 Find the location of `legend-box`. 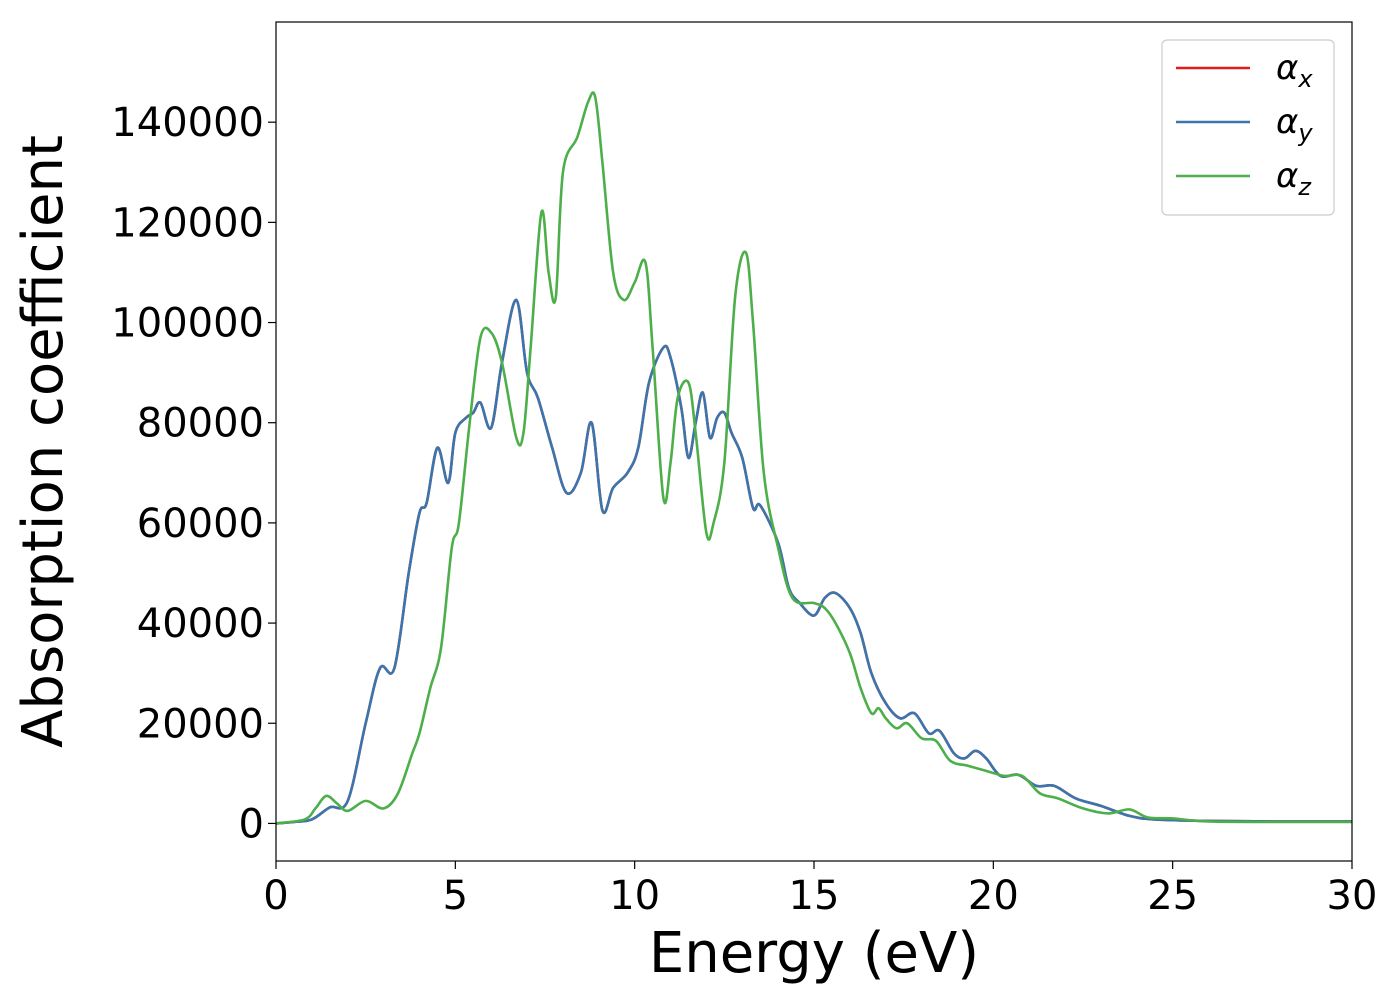

legend-box is located at coordinates (1248, 127).